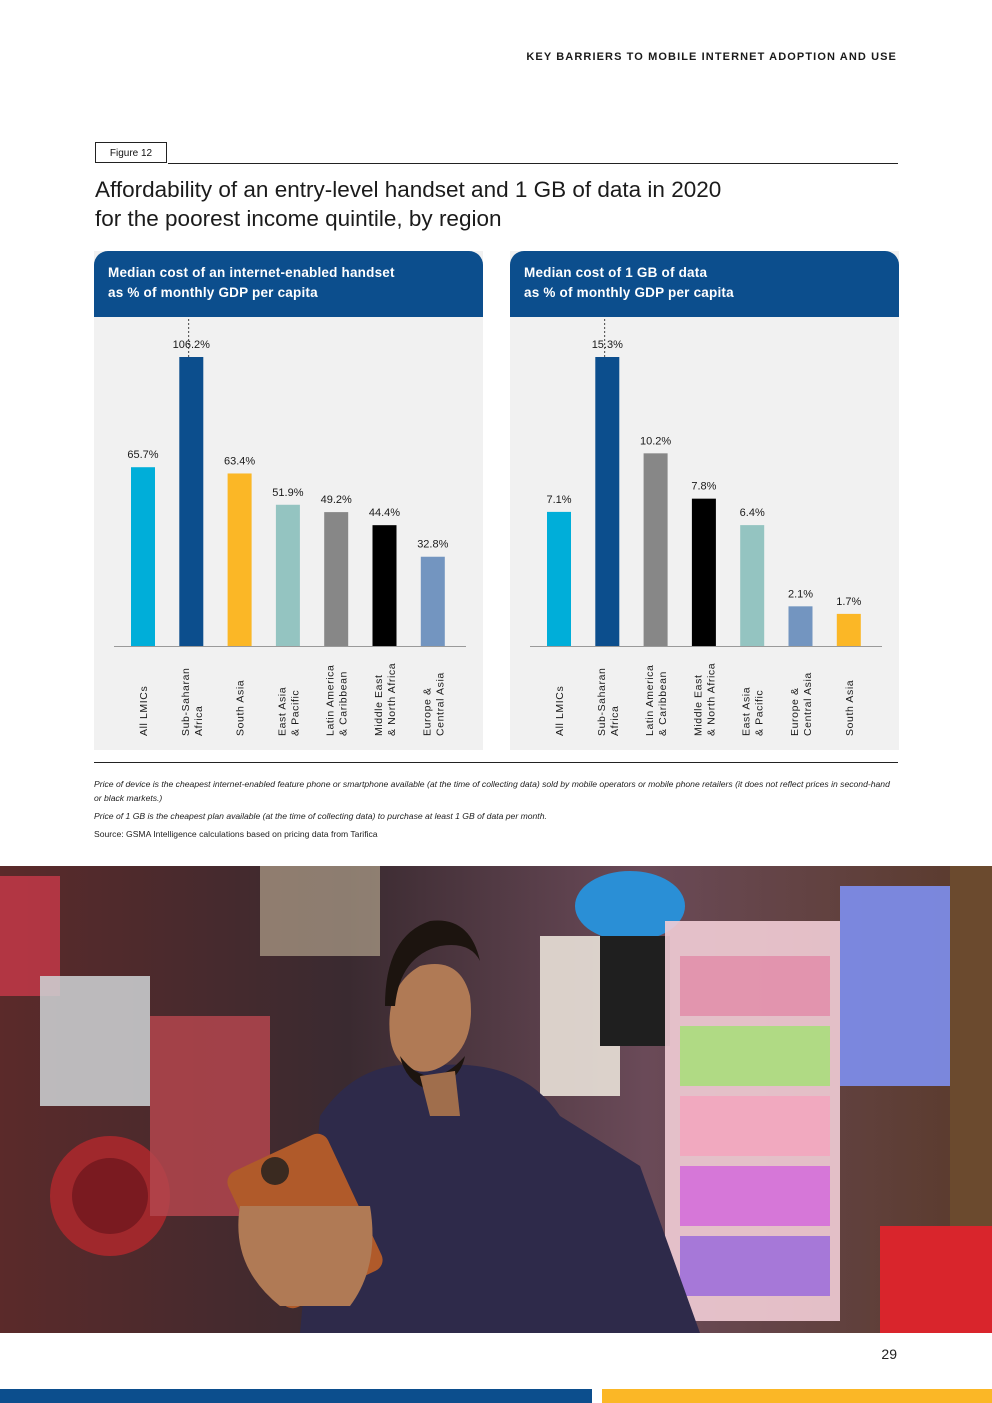 The height and width of the screenshot is (1403, 992). What do you see at coordinates (655, 441) in the screenshot?
I see `data-label-2: 10.2%` at bounding box center [655, 441].